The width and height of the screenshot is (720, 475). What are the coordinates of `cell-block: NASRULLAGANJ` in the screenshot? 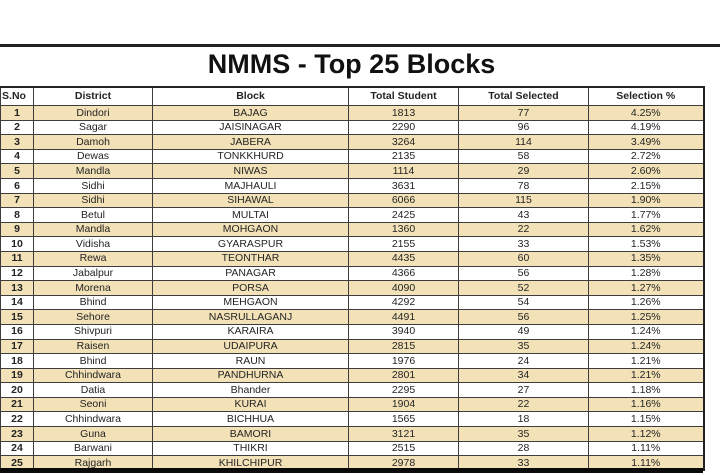 It's located at (250, 317).